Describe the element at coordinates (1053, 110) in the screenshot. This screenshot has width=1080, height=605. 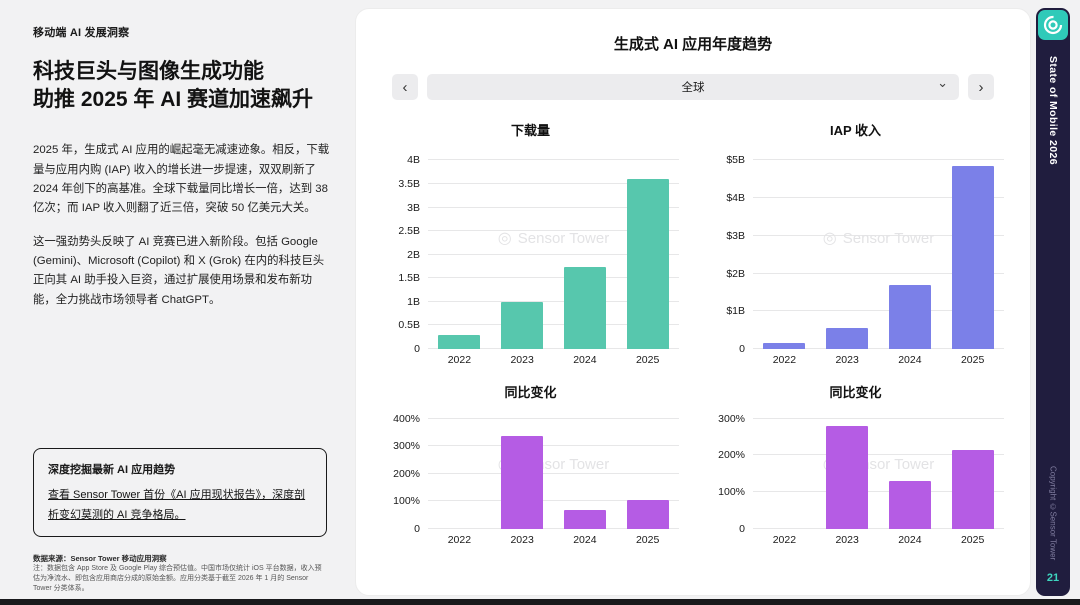
I see `spine-title: State of Mobile 2026` at that location.